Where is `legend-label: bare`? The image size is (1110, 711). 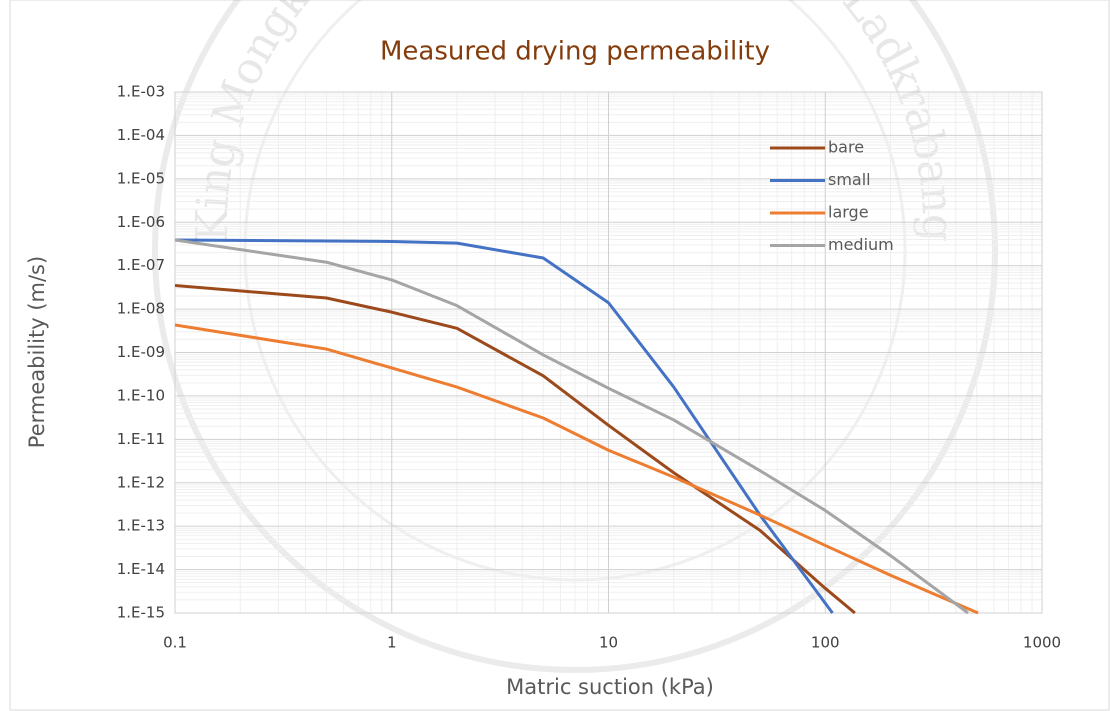
legend-label: bare is located at coordinates (846, 147).